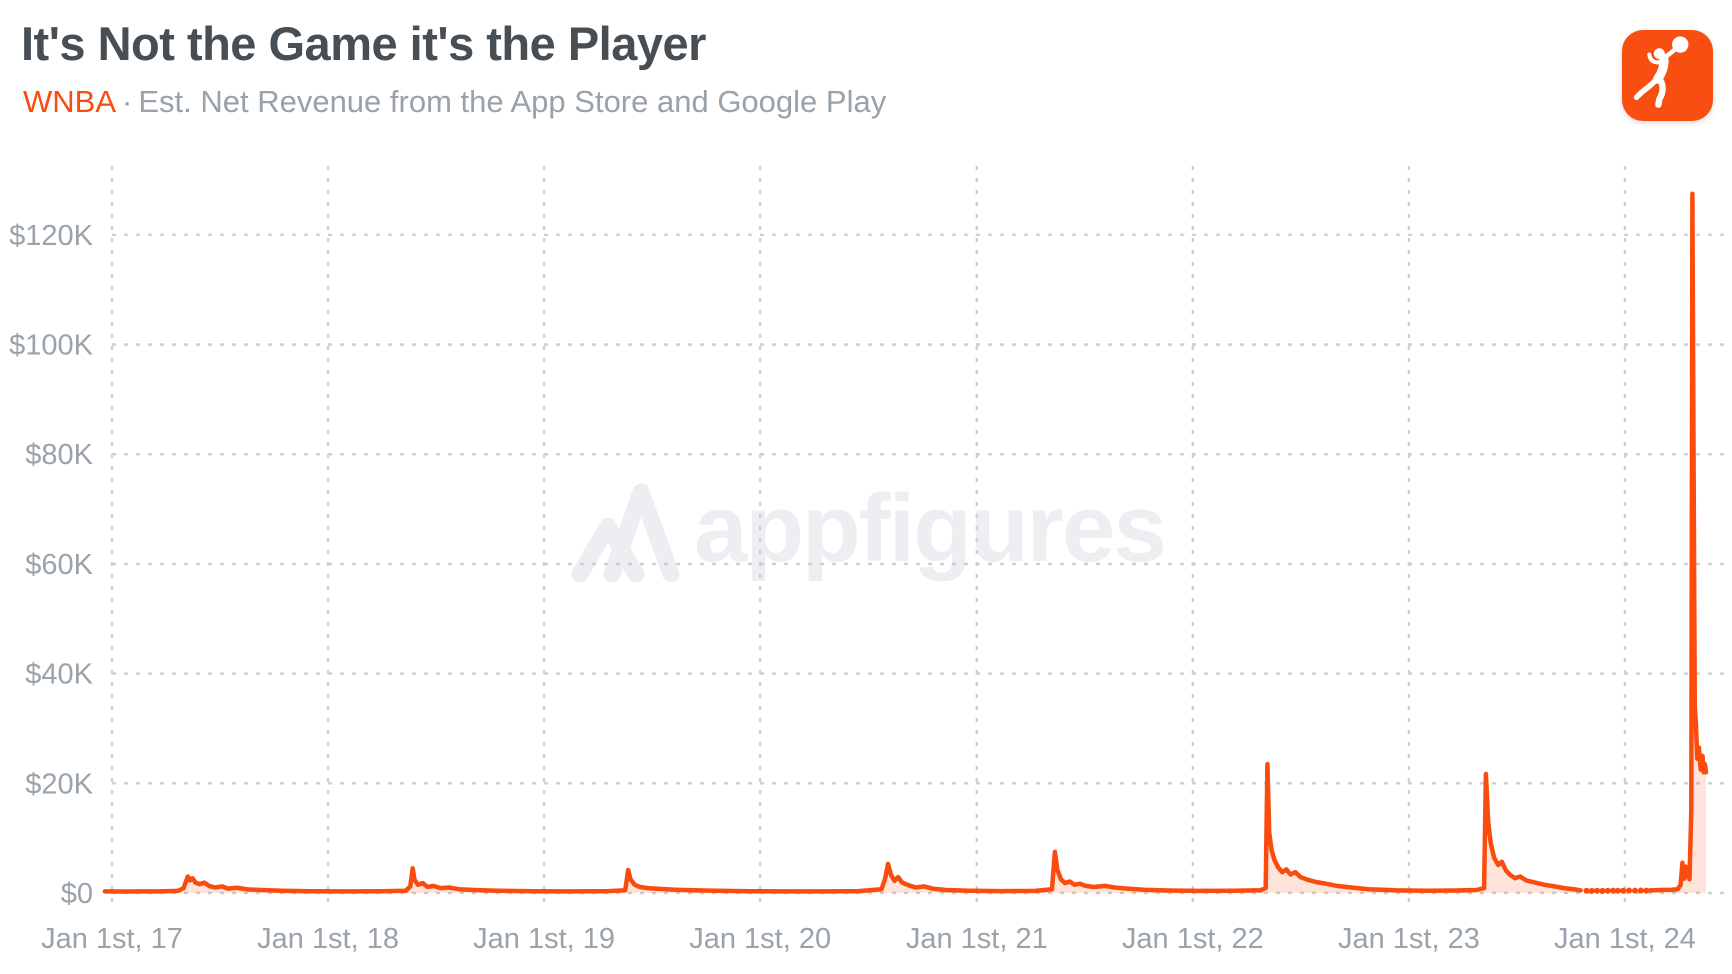  Describe the element at coordinates (69, 101) in the screenshot. I see `app-name-label: WNBA` at that location.